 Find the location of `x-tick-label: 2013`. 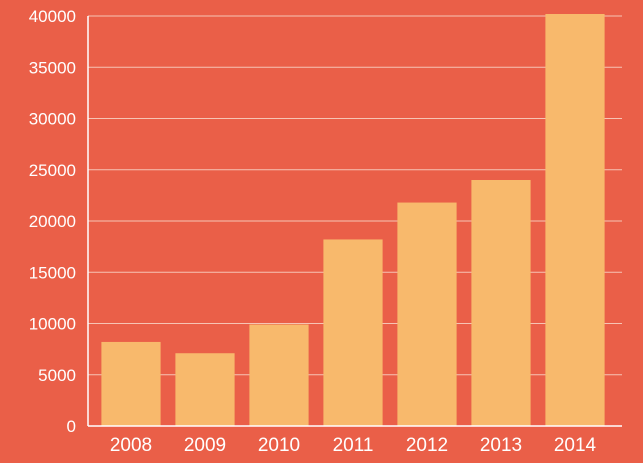

x-tick-label: 2013 is located at coordinates (501, 445).